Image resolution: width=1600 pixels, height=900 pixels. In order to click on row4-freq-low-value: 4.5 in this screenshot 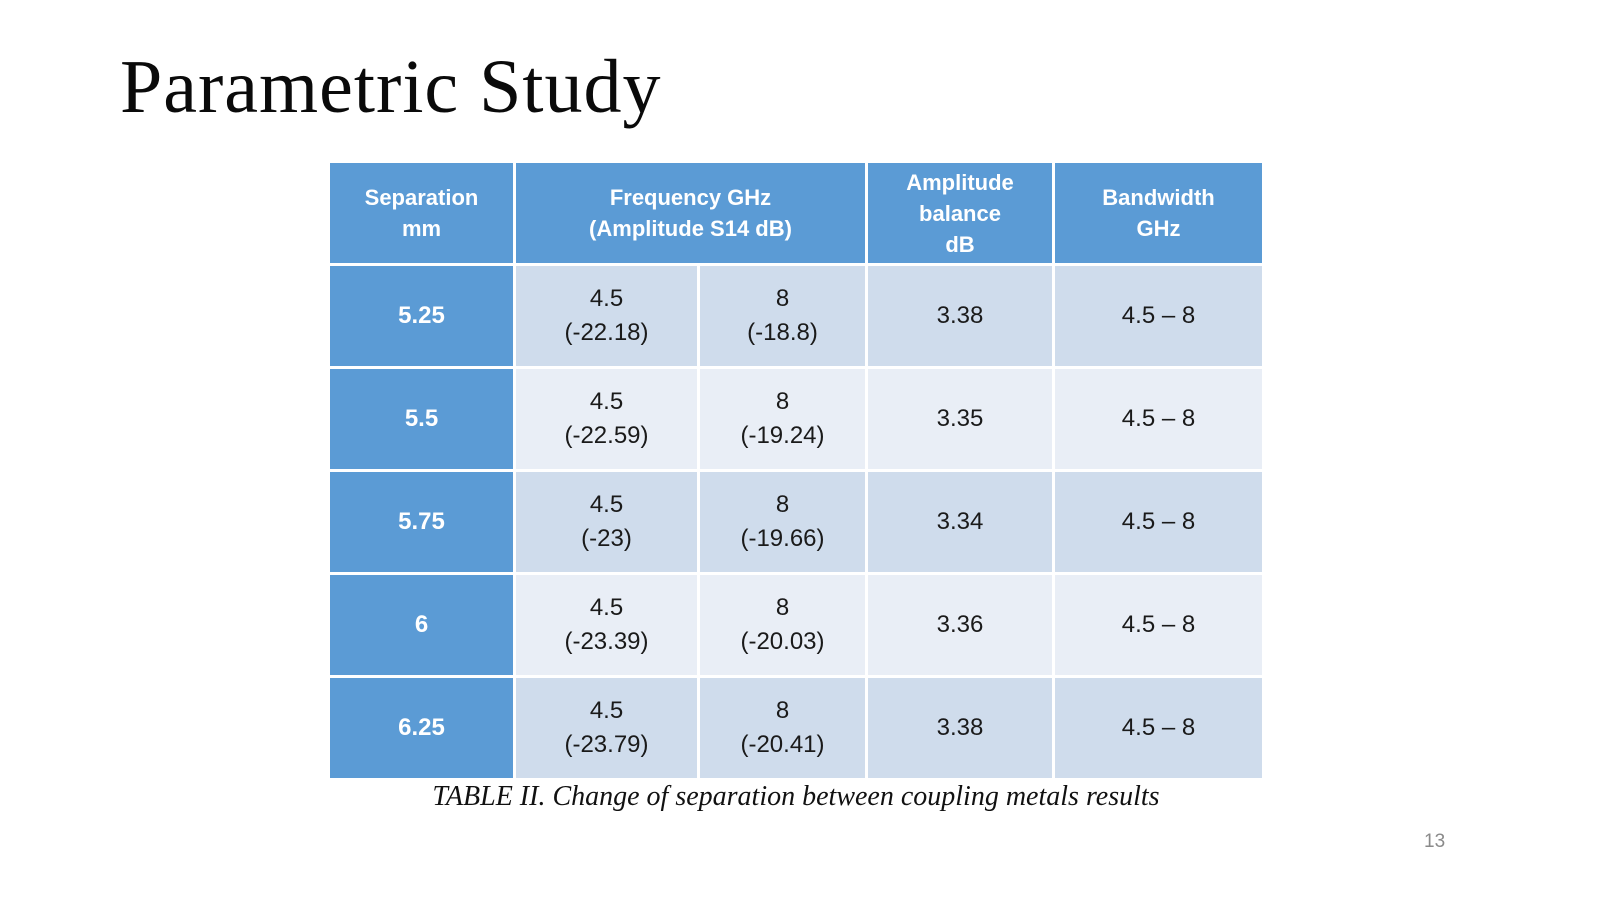, I will do `click(606, 607)`.